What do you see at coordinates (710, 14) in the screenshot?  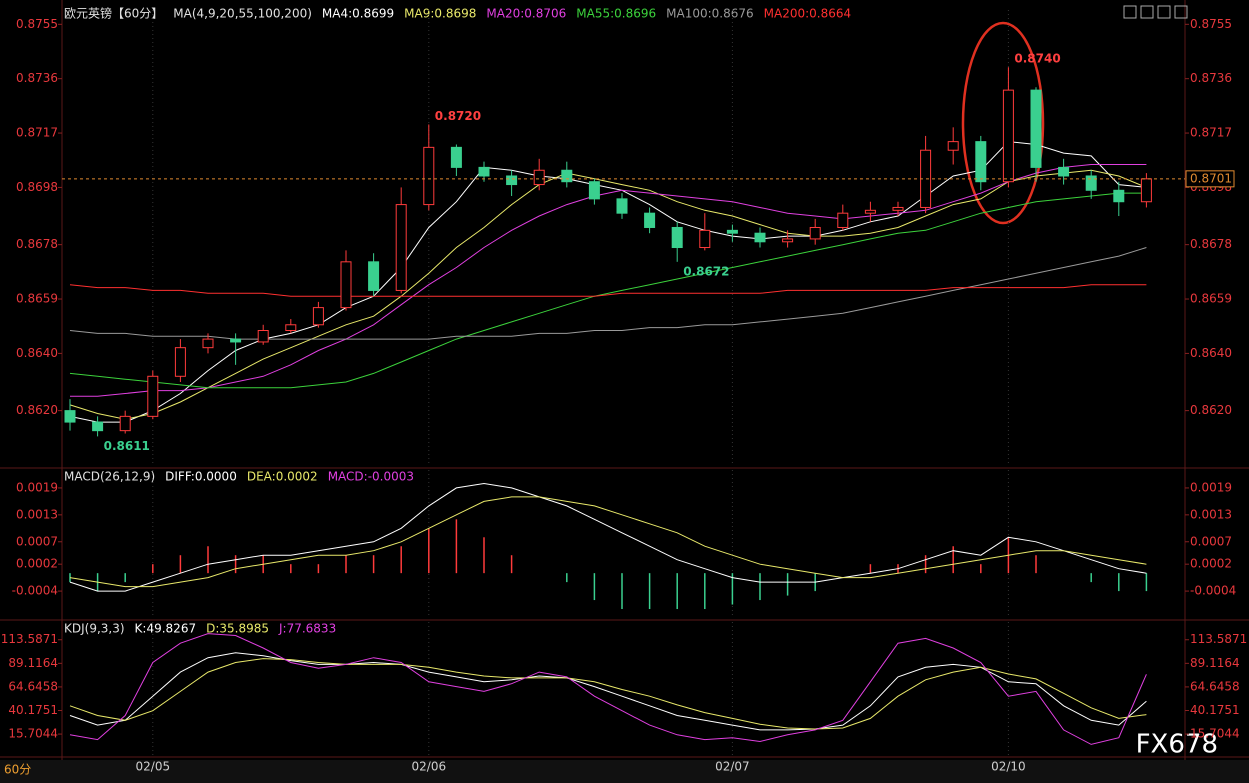 I see `legend-item: MA100:0.8676` at bounding box center [710, 14].